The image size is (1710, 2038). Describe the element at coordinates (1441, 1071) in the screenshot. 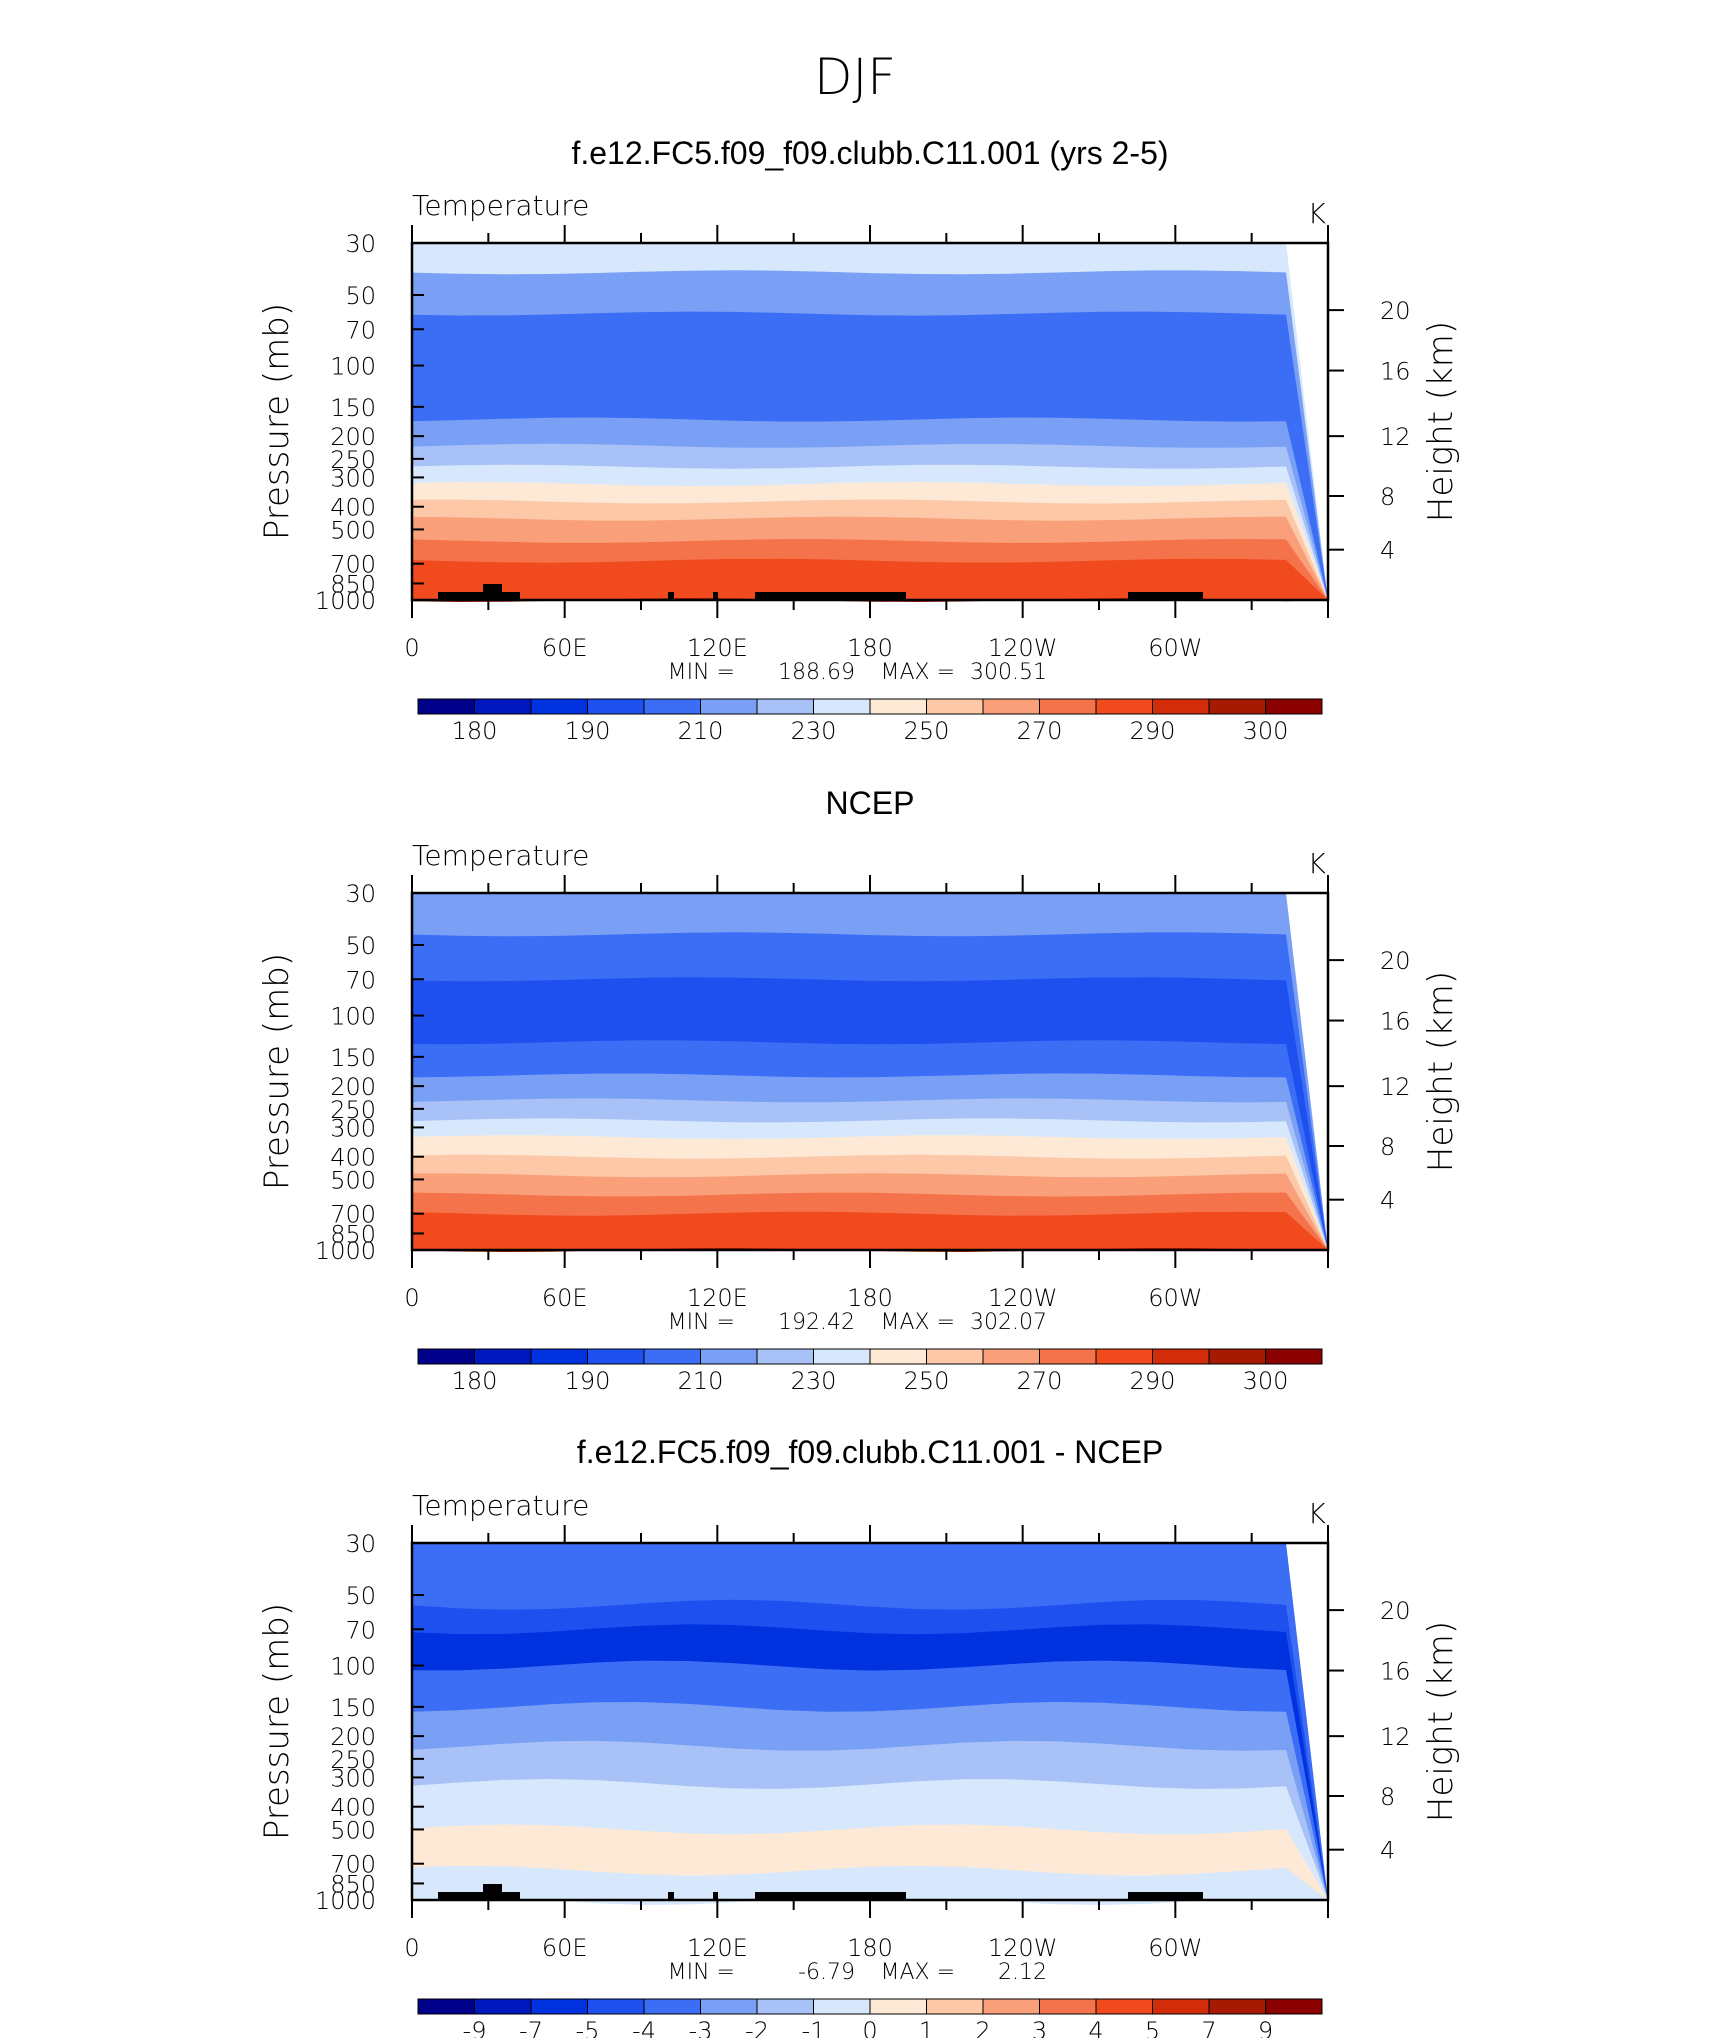

I see `y2-axis-label: Height (km)` at that location.